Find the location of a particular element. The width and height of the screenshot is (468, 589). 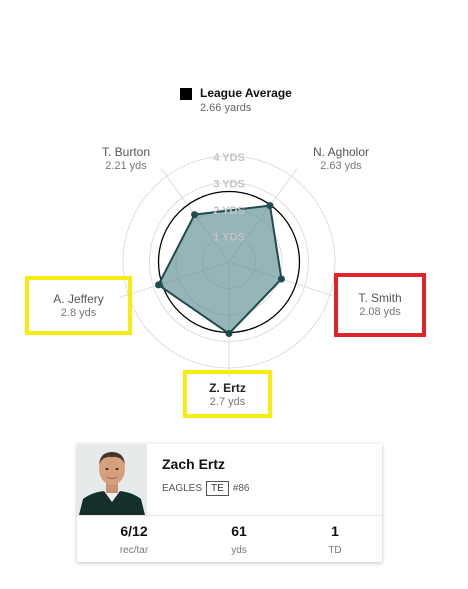

player-label-agholor: N. Agholor 2.63 yds is located at coordinates (341, 159).